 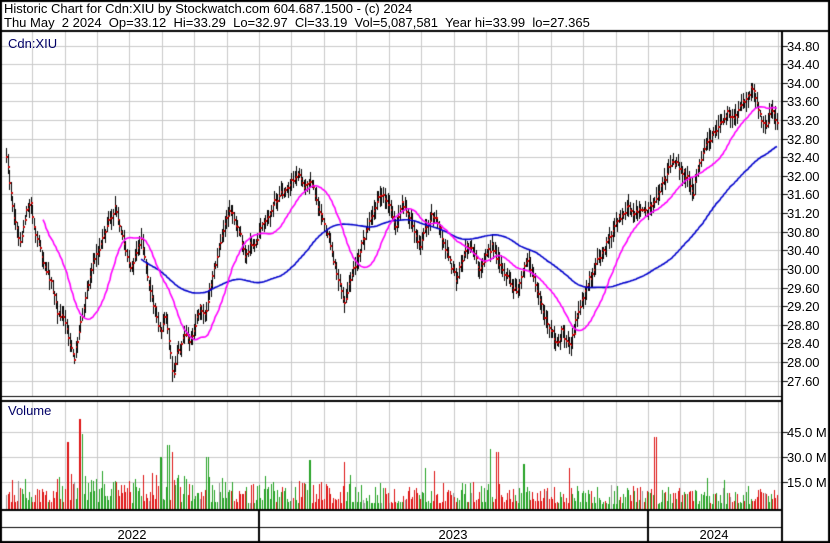 I want to click on price-axis-label: 29.60, so click(x=803, y=288).